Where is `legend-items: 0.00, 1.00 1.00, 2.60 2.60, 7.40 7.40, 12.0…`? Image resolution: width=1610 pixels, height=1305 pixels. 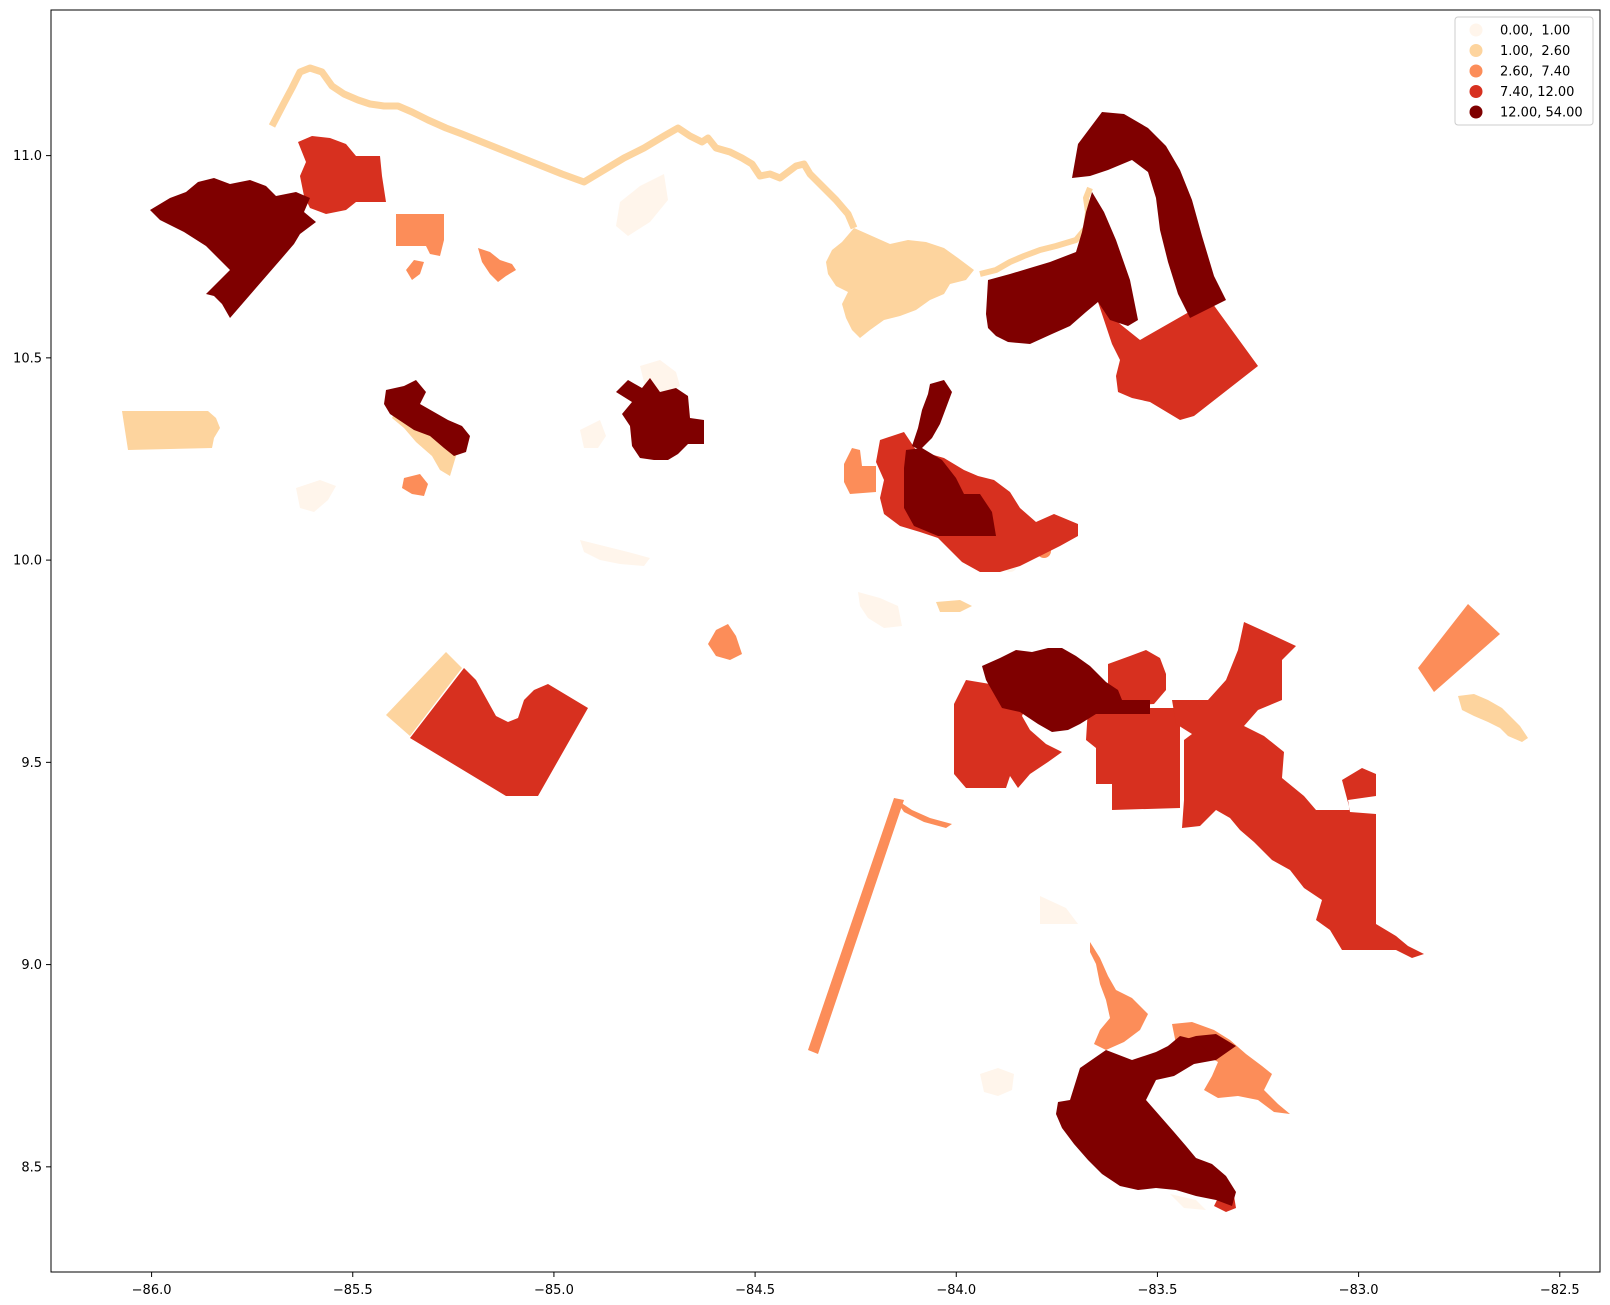
legend-items: 0.00, 1.00 1.00, 2.60 2.60, 7.40 7.40, 12.0… is located at coordinates (1526, 72).